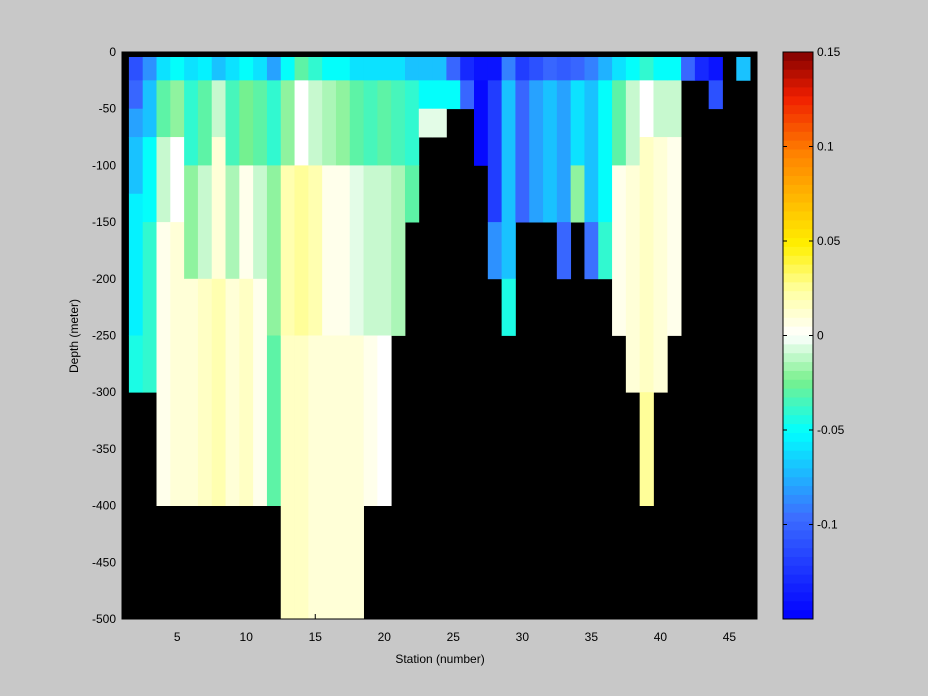 The image size is (928, 696). Describe the element at coordinates (104, 279) in the screenshot. I see `y-tick-label: -200` at that location.